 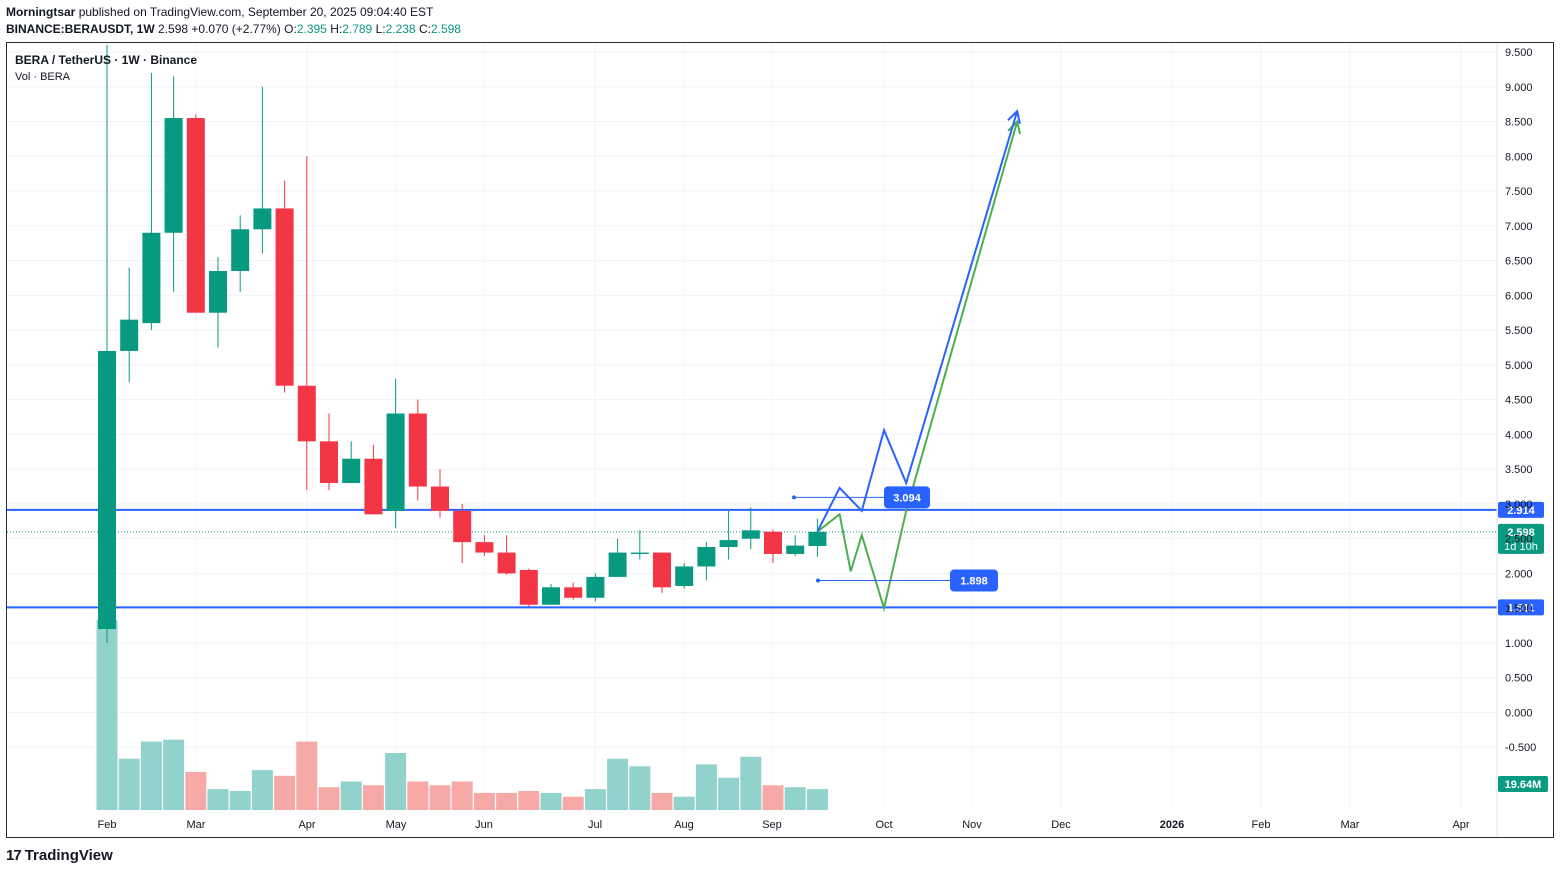 What do you see at coordinates (357, 29) in the screenshot?
I see `high-value: 2.789` at bounding box center [357, 29].